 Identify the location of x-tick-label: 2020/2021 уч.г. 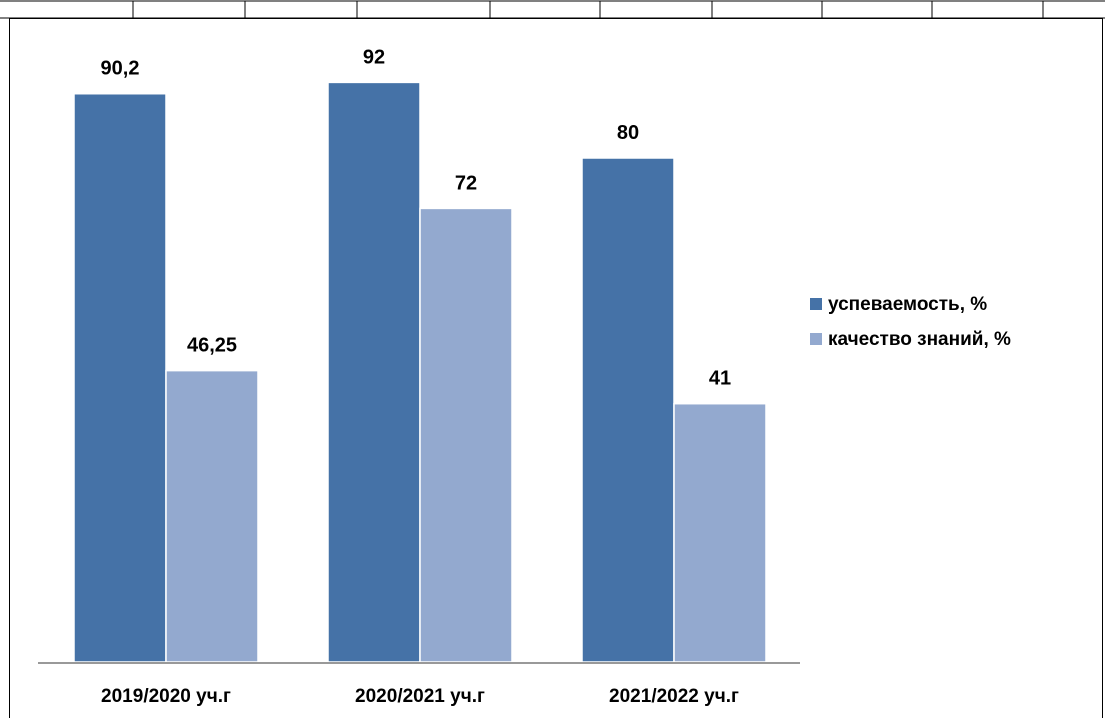
(420, 696).